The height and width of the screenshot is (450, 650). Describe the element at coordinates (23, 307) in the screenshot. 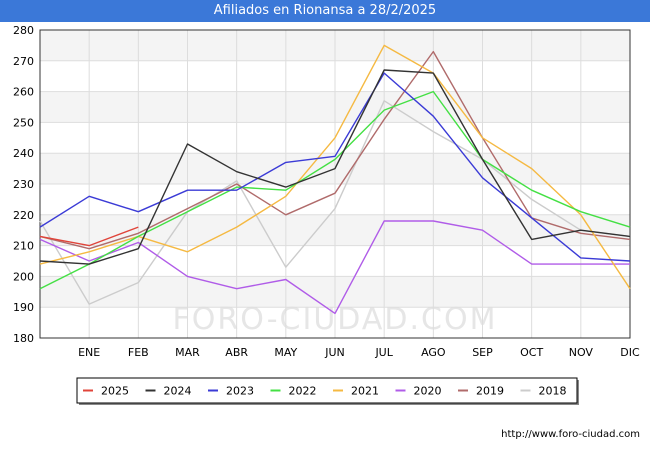

I see `y-tick-label: 190` at that location.